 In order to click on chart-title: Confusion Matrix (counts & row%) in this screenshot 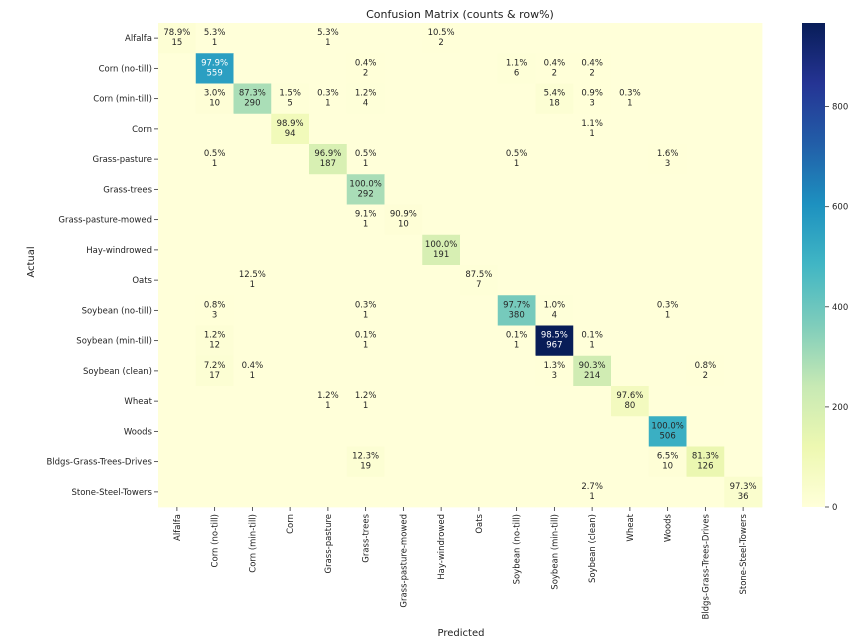, I will do `click(460, 14)`.